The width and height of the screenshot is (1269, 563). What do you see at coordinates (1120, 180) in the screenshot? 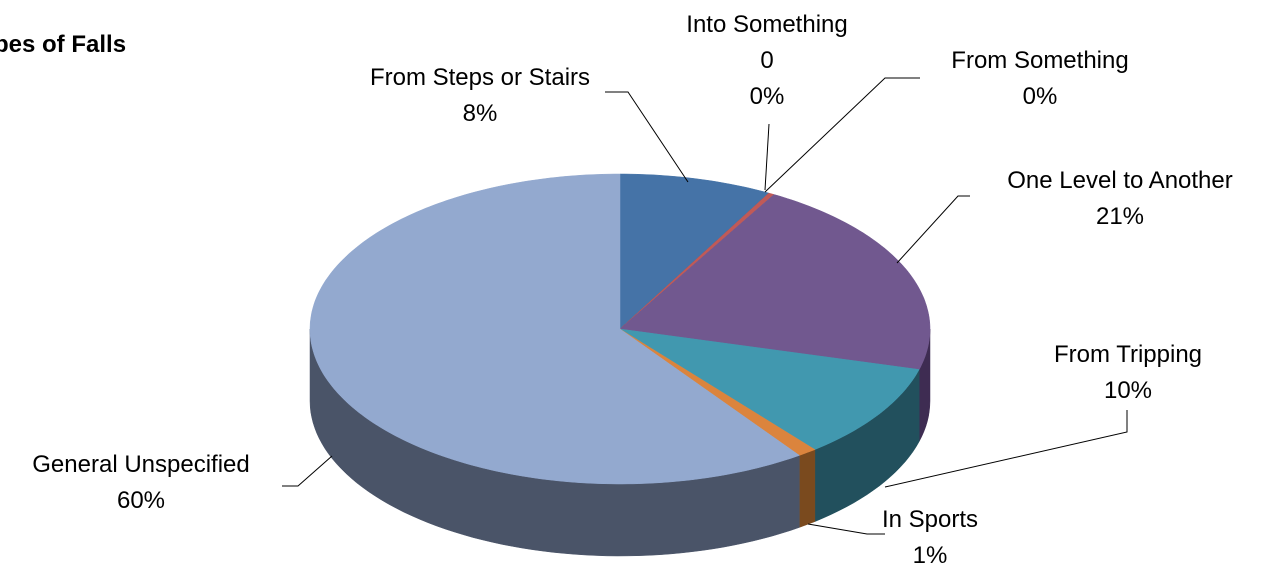
I see `slice-category: One Level to Another` at bounding box center [1120, 180].